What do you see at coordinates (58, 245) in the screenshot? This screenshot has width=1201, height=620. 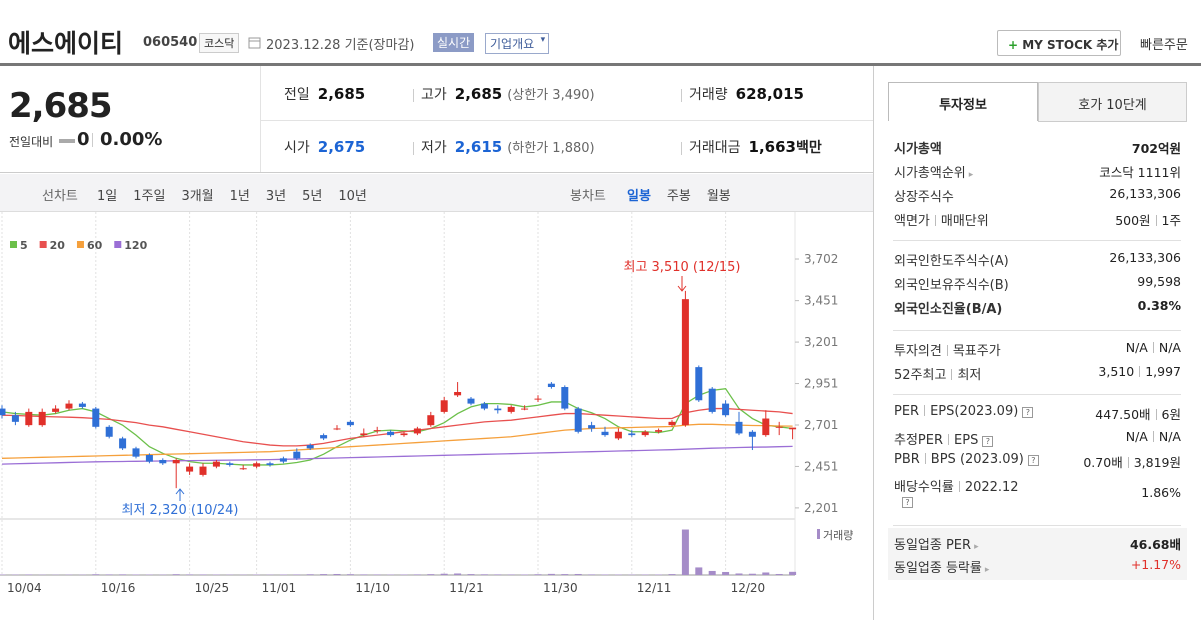 I see `legend-label: 20` at bounding box center [58, 245].